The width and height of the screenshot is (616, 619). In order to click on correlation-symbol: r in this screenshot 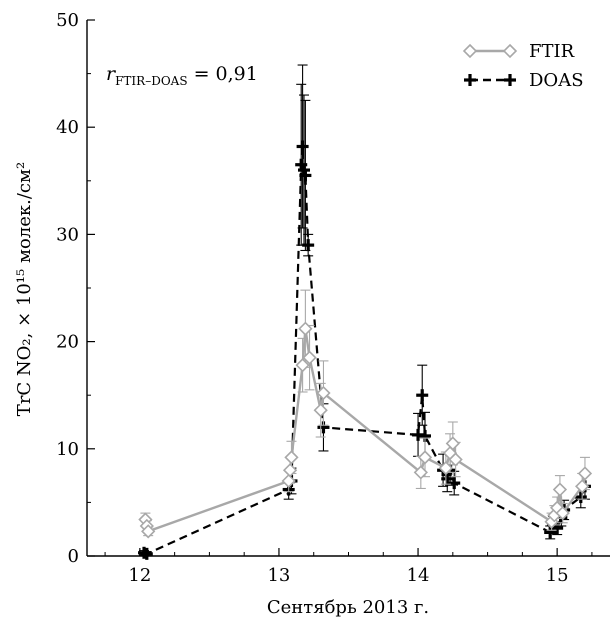, I will do `click(111, 74)`.